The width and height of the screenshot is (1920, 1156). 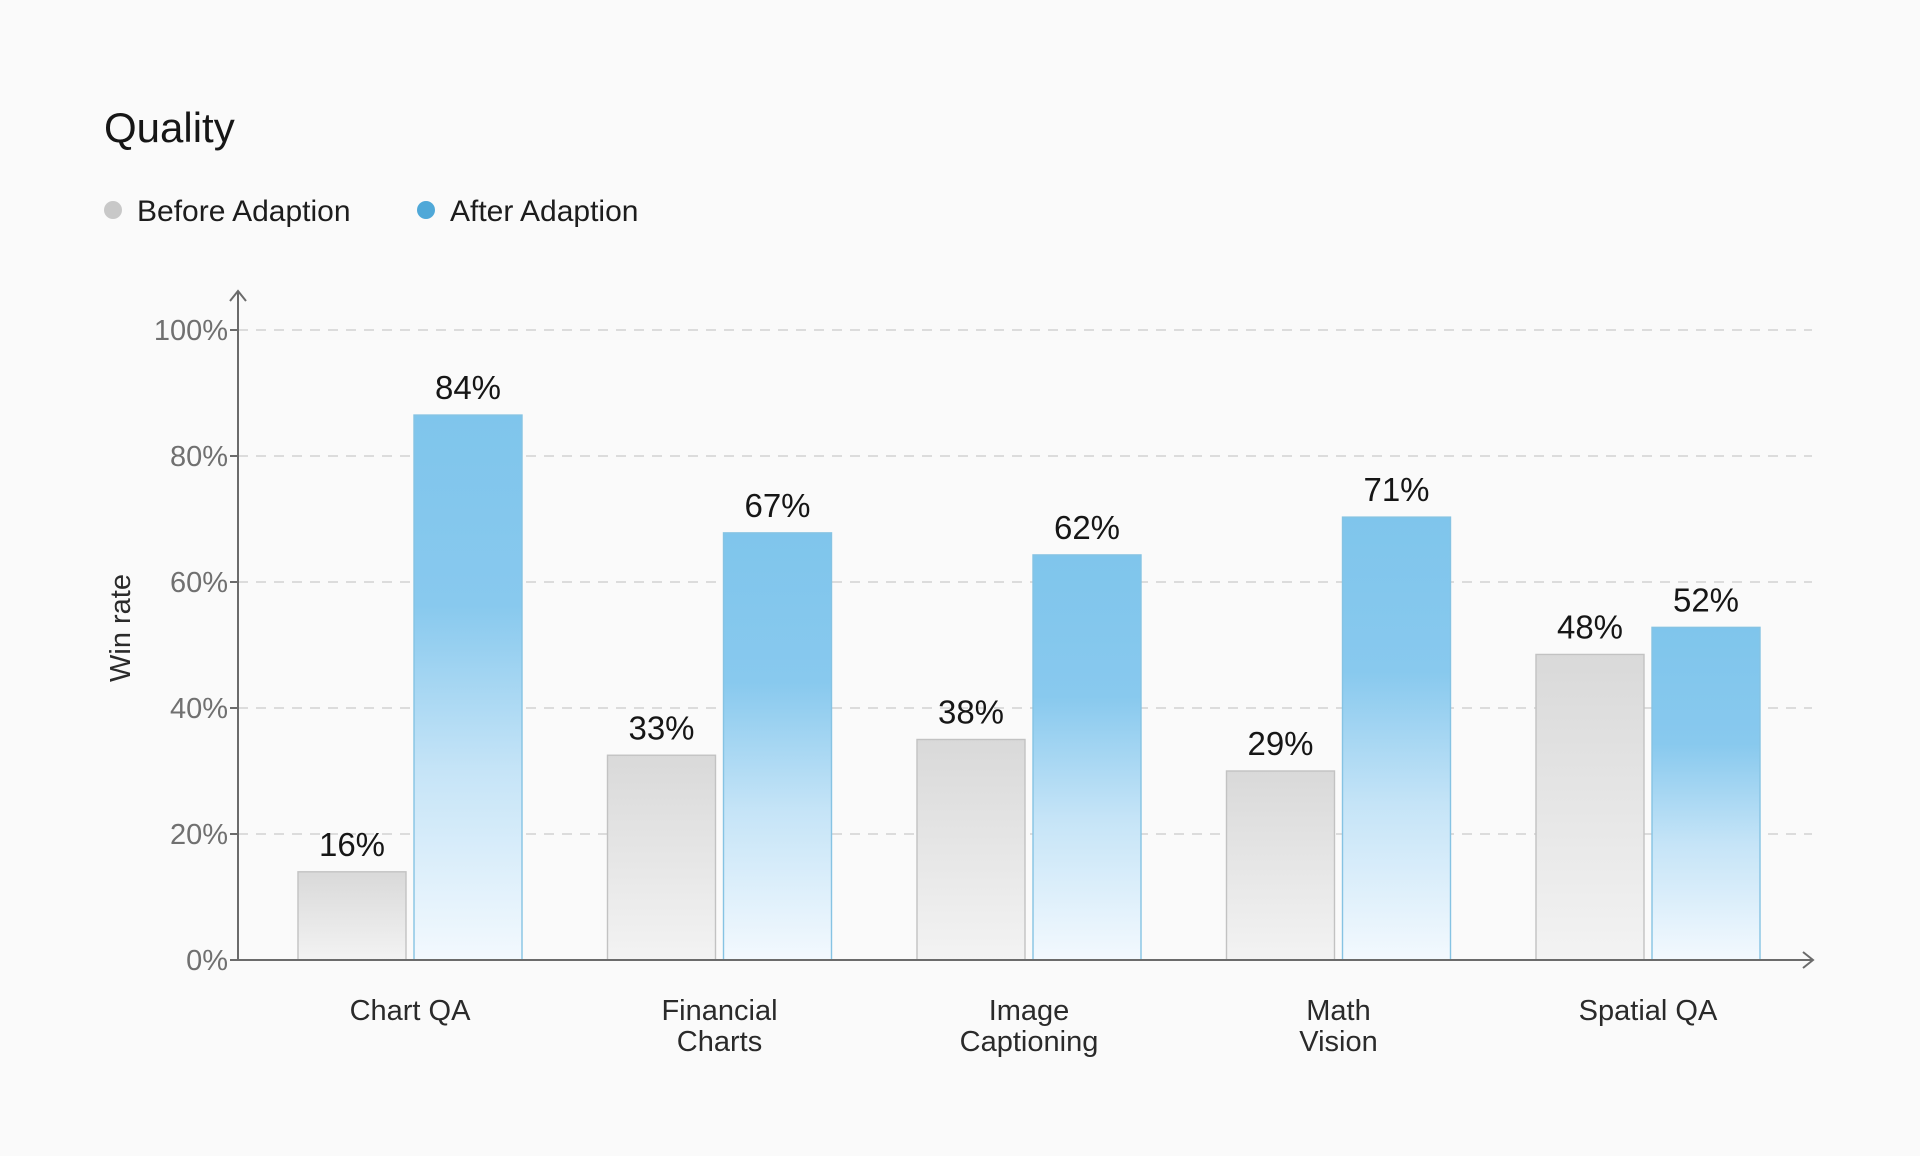 I want to click on value-label-before-1: 33%, so click(x=661, y=727).